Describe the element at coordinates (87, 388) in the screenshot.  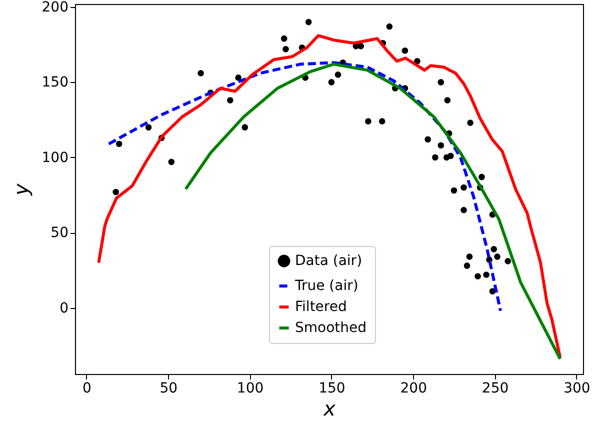
I see `x-tick-label: 0` at that location.